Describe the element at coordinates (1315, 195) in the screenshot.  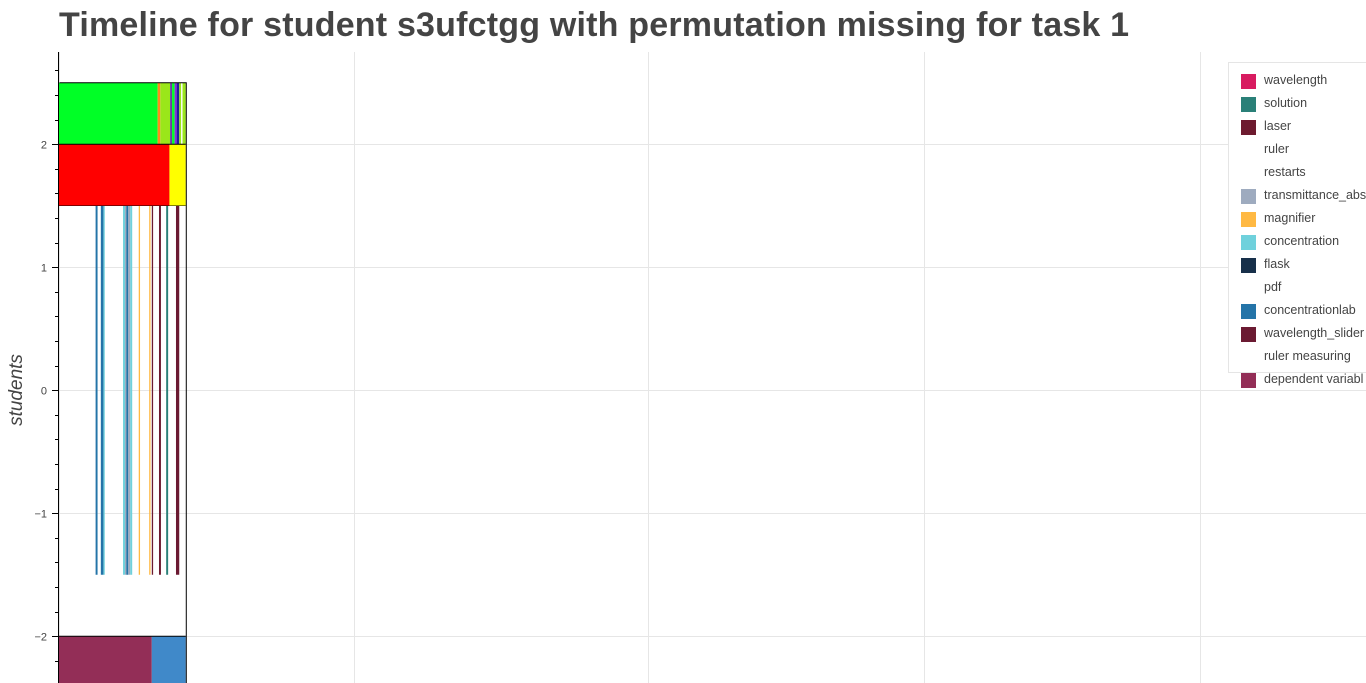
I see `legend-label: transmittance_abs` at that location.